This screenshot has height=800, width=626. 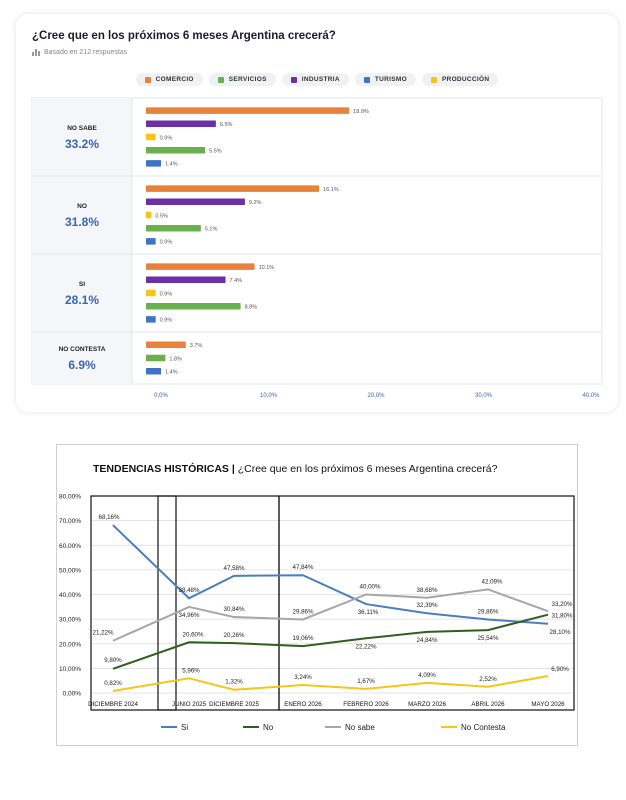 What do you see at coordinates (234, 682) in the screenshot?
I see `data-label: 1,32%` at bounding box center [234, 682].